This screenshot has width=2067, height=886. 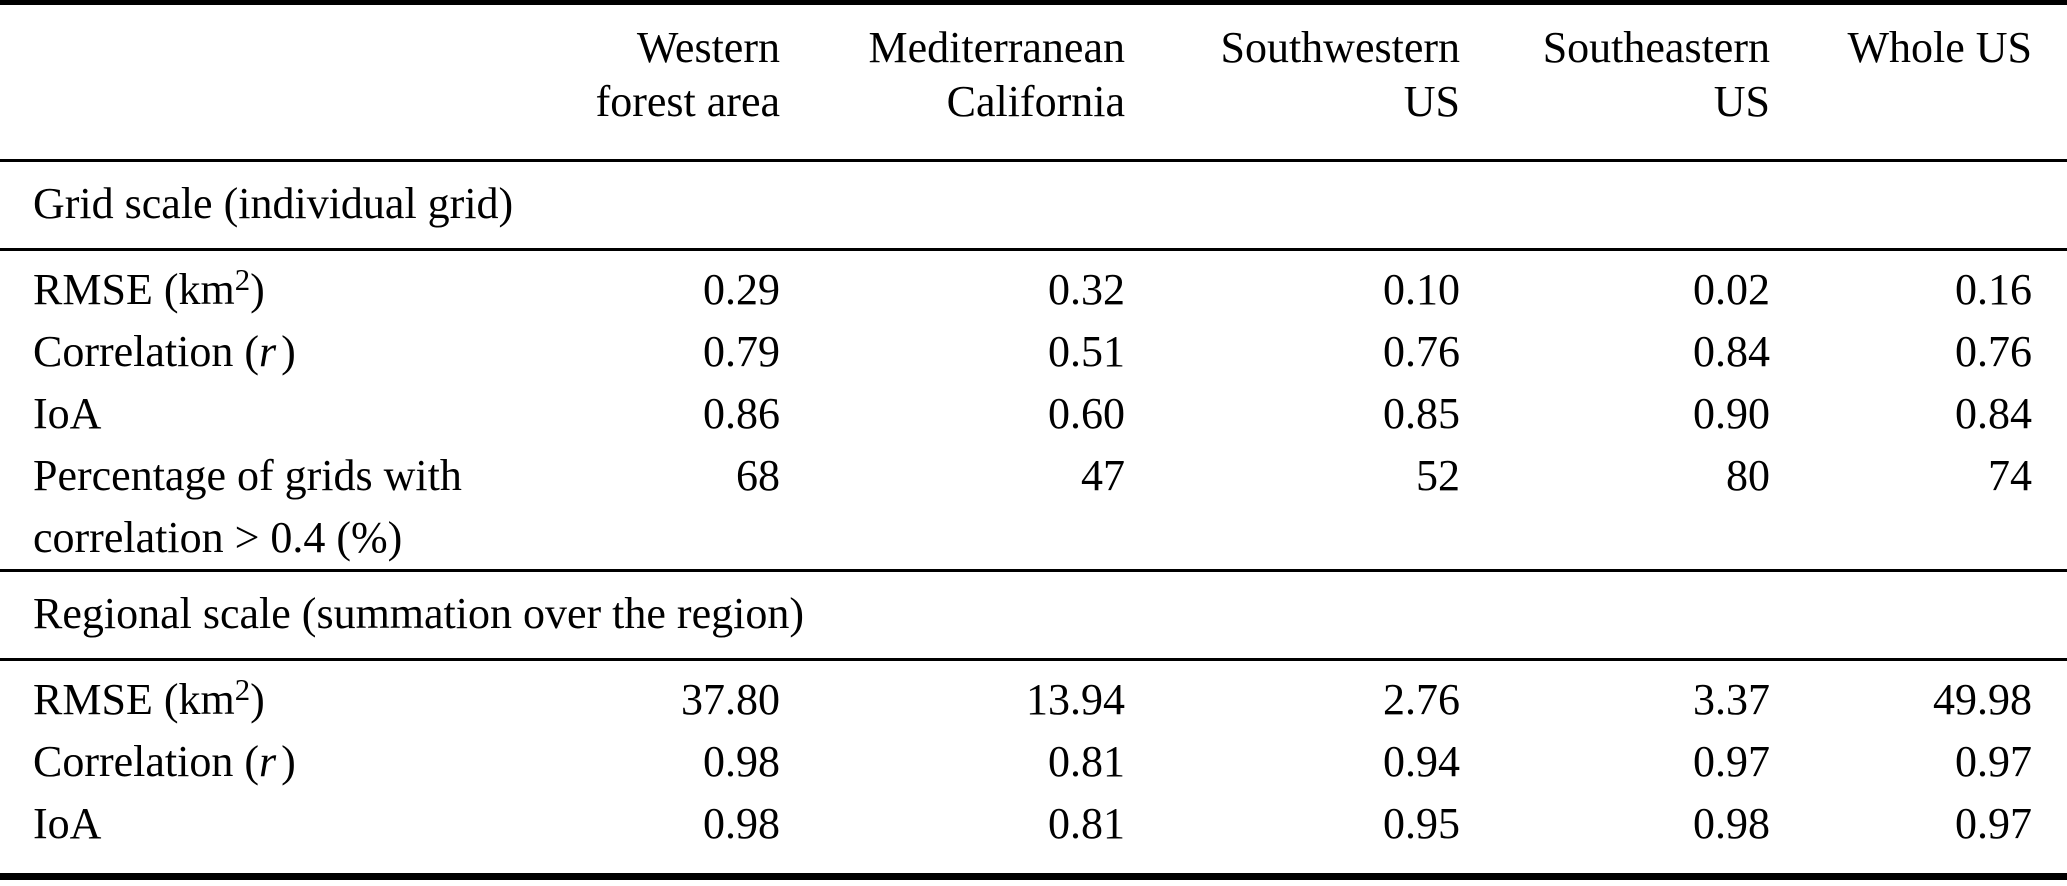 What do you see at coordinates (1033, 352) in the screenshot?
I see `table-row-correlation-grid: Correlation (r) 0.79 0.51 0.76 0.84 0.76` at bounding box center [1033, 352].